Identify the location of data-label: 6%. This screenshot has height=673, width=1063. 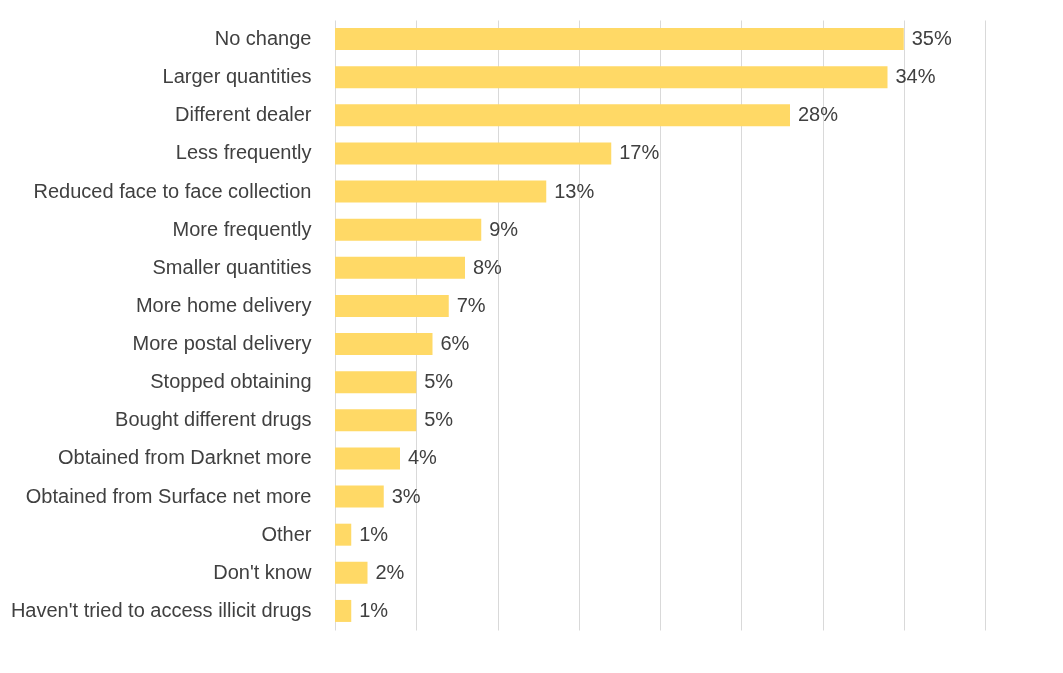
(455, 343).